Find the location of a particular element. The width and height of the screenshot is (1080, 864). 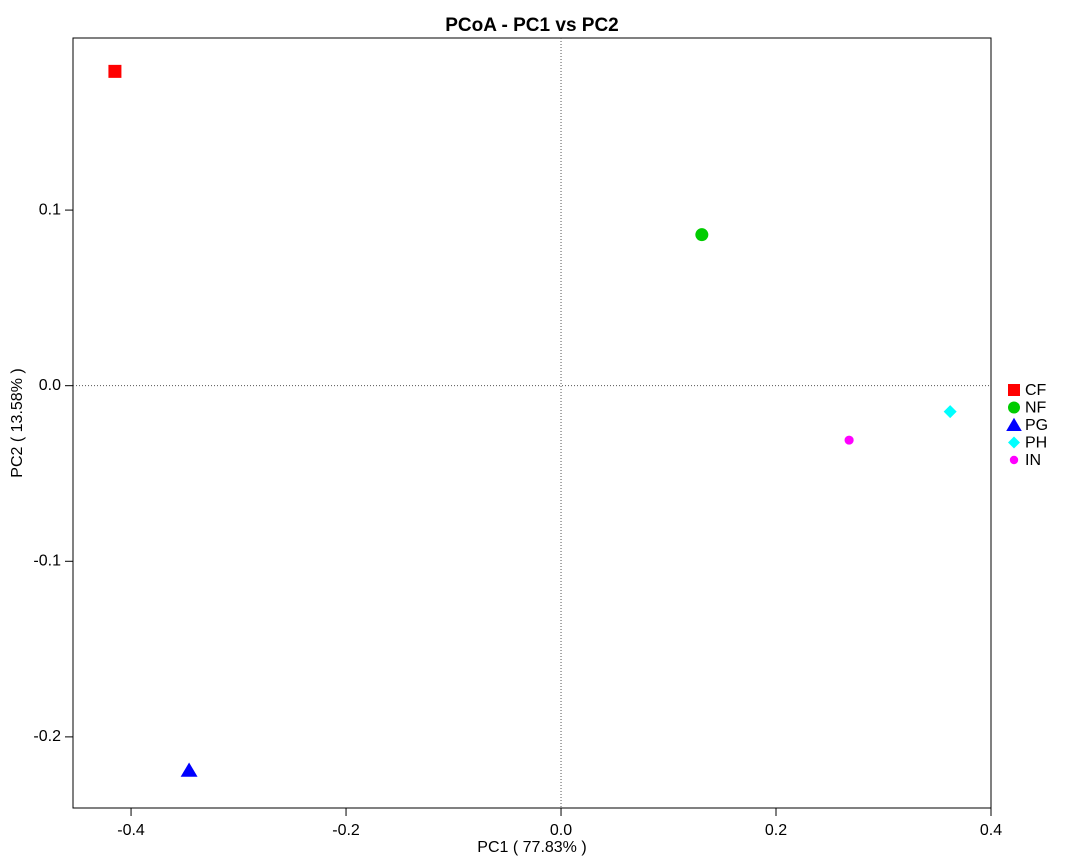

y-tick-label: 0.0 is located at coordinates (50, 385).